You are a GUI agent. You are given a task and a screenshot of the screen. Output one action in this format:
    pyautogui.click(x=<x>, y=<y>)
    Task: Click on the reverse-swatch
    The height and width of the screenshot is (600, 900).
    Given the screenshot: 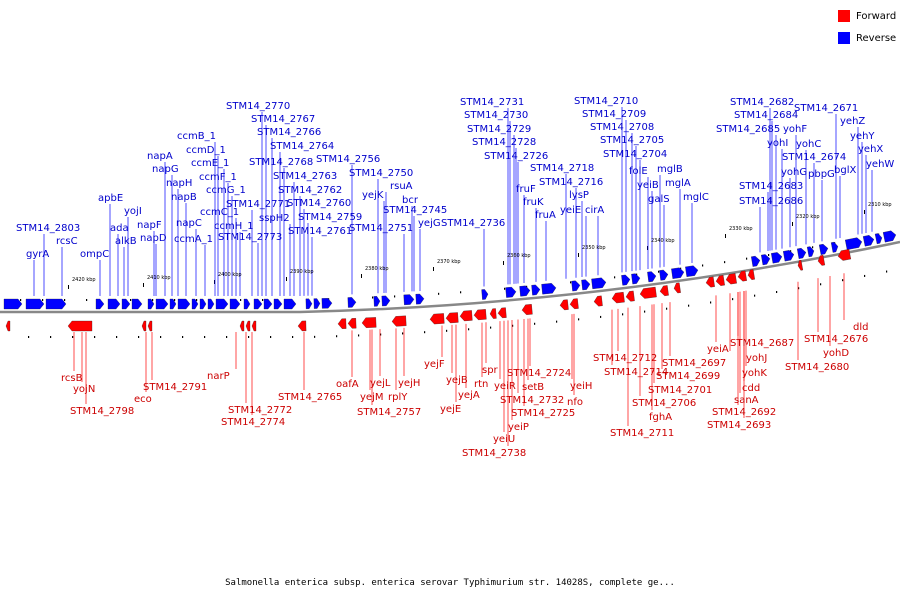 What is the action you would take?
    pyautogui.click(x=844, y=38)
    